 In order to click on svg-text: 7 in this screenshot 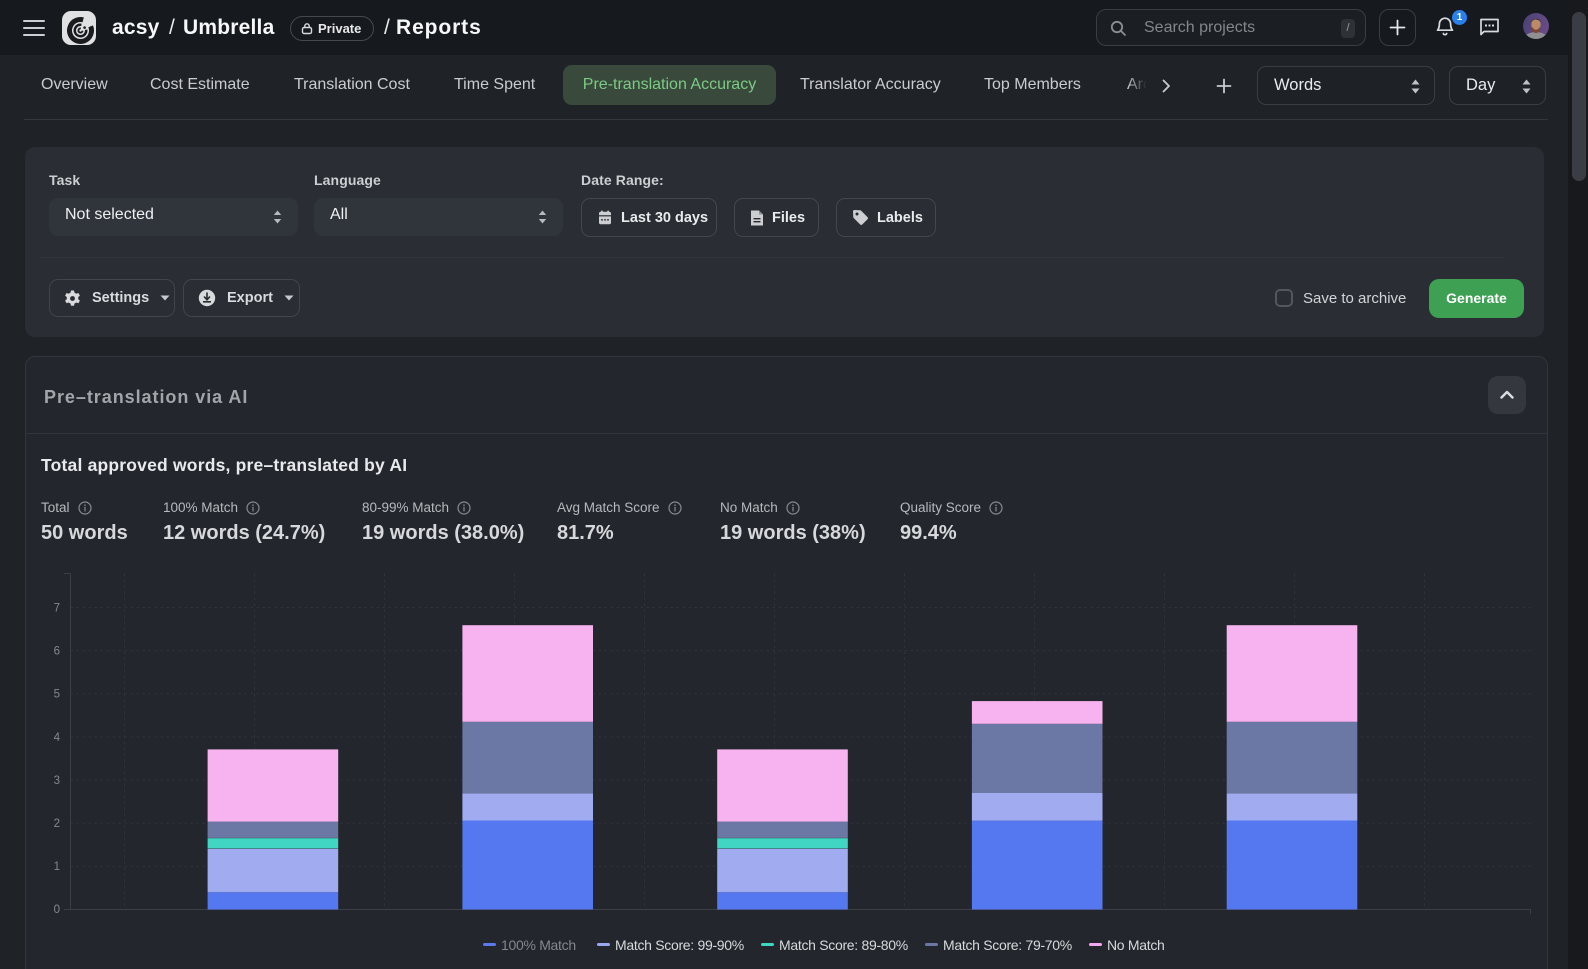, I will do `click(57, 609)`.